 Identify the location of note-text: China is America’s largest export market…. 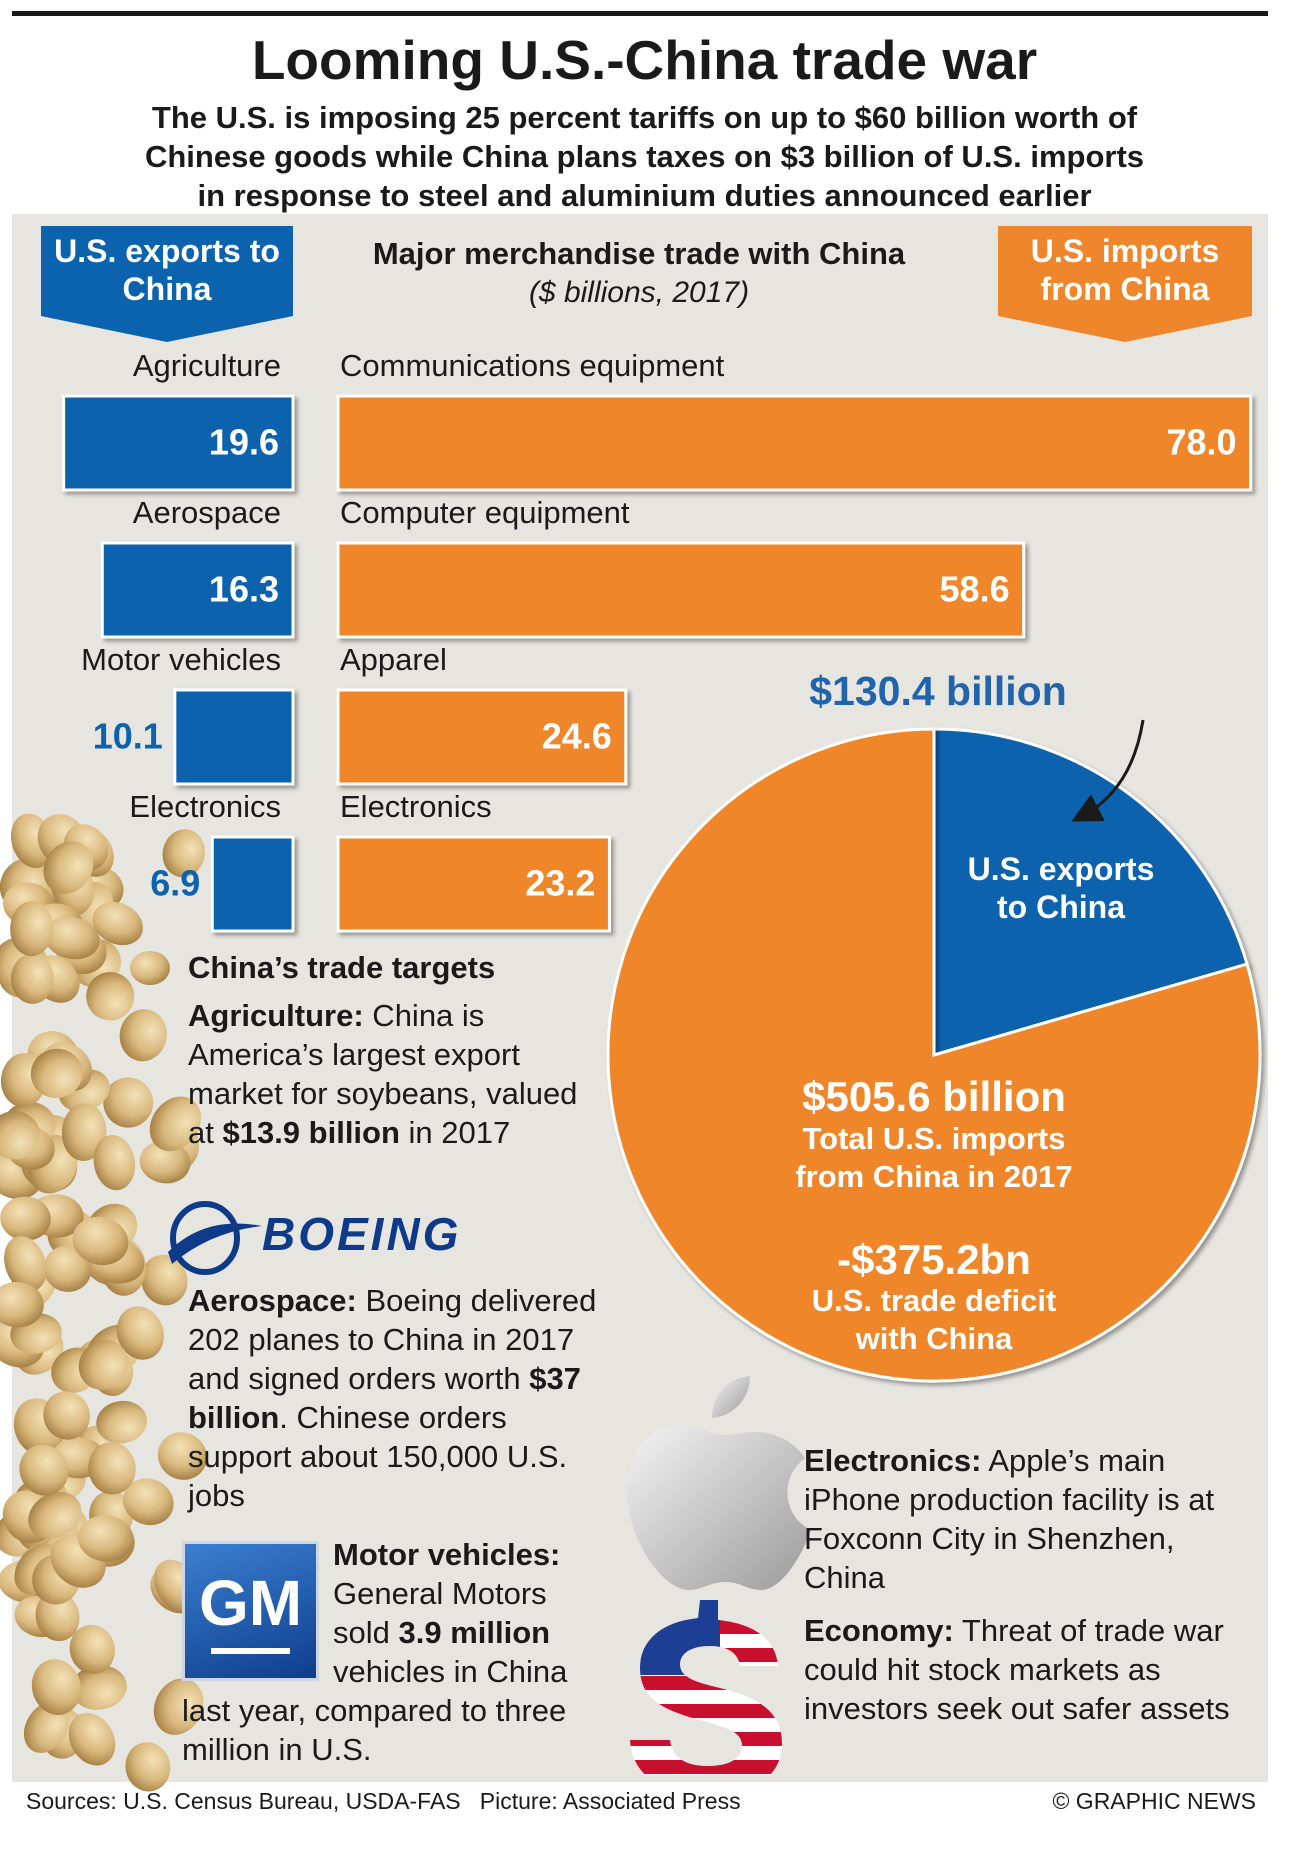
(383, 1074).